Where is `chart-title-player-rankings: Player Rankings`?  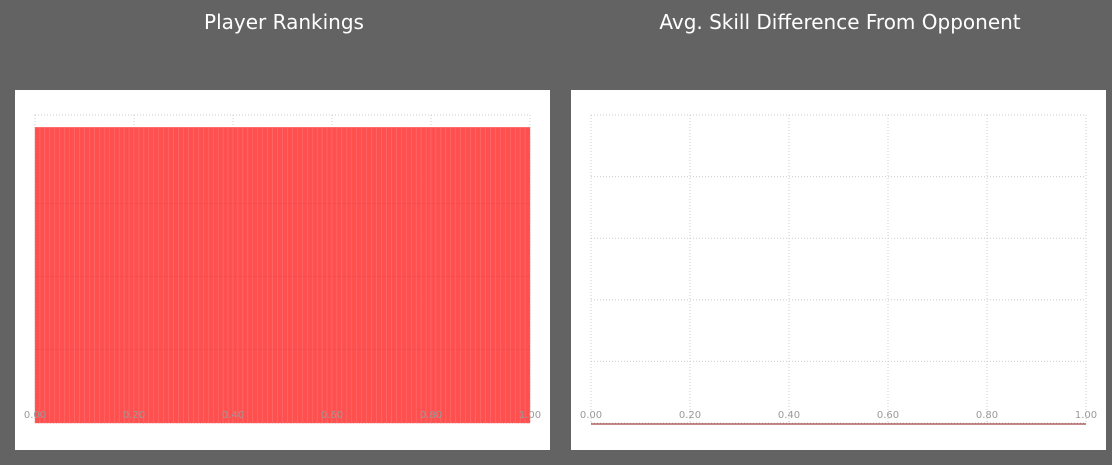
chart-title-player-rankings: Player Rankings is located at coordinates (284, 22).